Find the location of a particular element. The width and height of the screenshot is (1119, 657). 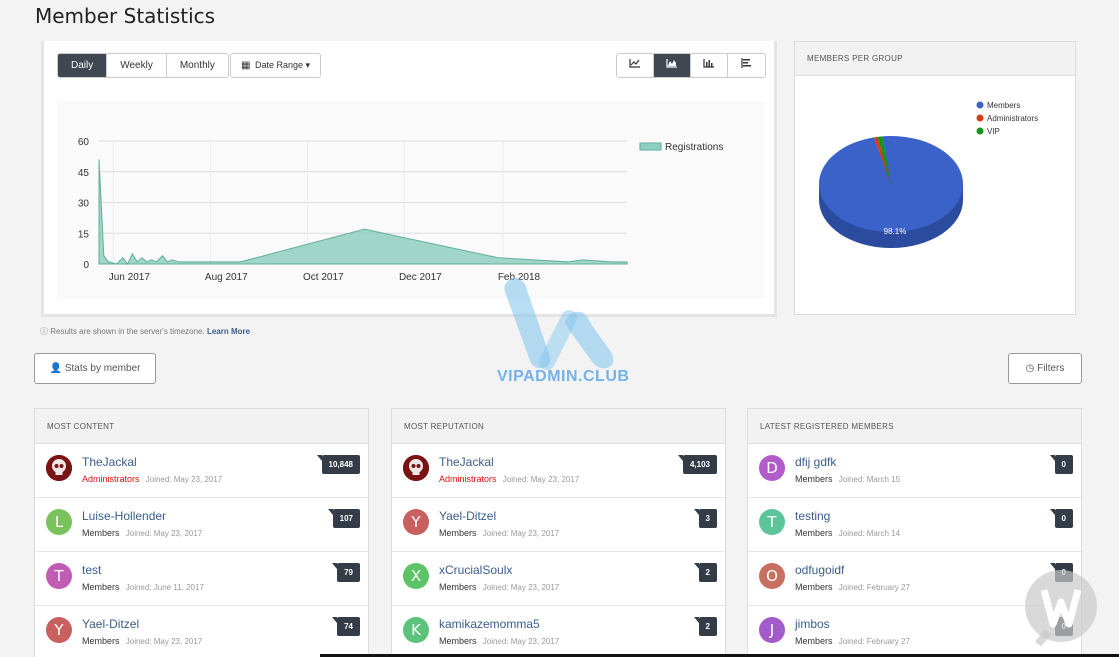

area-chart-icon is located at coordinates (671, 63).